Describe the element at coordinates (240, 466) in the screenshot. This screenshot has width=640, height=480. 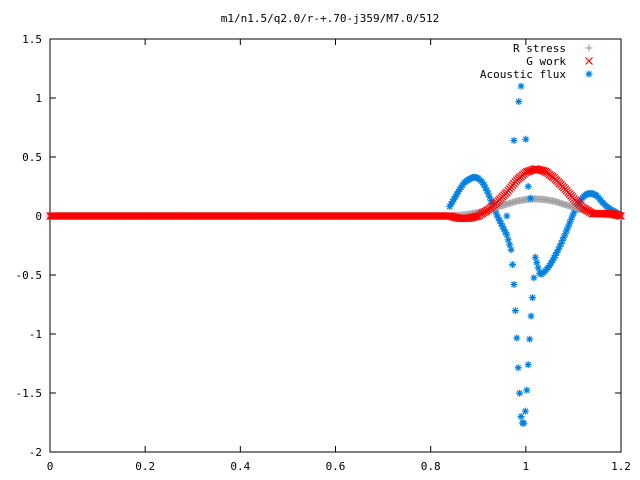
I see `x-tick-label: 0.4` at that location.